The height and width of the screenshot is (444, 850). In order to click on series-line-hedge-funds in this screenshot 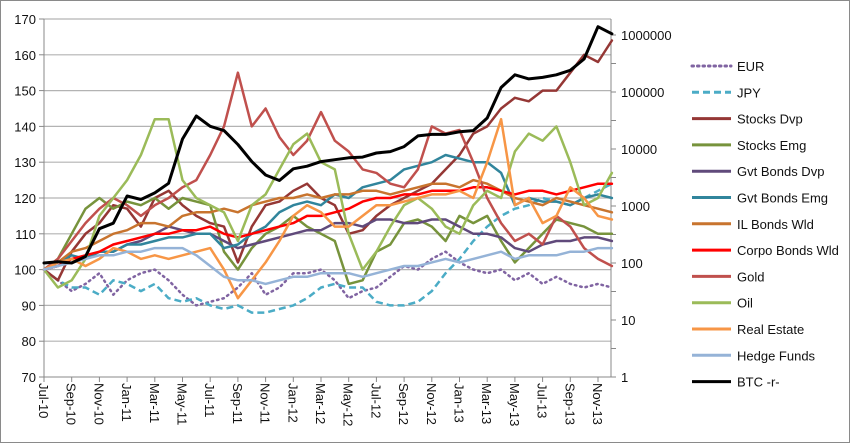, I will do `click(328, 266)`.